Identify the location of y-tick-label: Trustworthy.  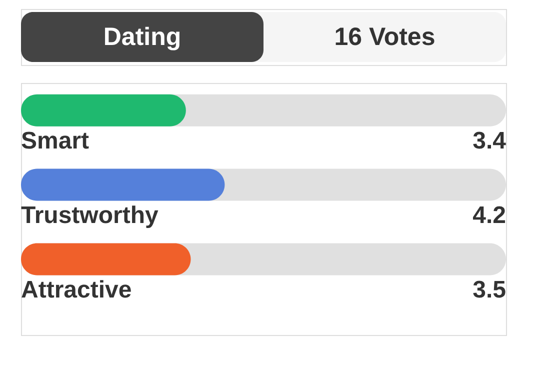
(90, 216).